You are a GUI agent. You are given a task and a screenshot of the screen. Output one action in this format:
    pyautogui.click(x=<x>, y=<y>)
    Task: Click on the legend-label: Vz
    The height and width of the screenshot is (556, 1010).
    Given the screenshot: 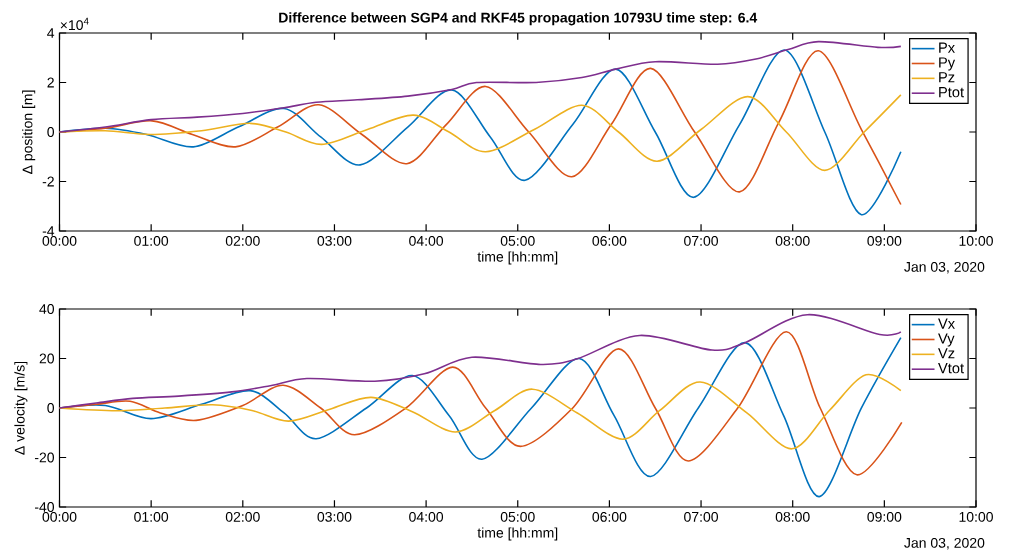 What is the action you would take?
    pyautogui.click(x=946, y=353)
    